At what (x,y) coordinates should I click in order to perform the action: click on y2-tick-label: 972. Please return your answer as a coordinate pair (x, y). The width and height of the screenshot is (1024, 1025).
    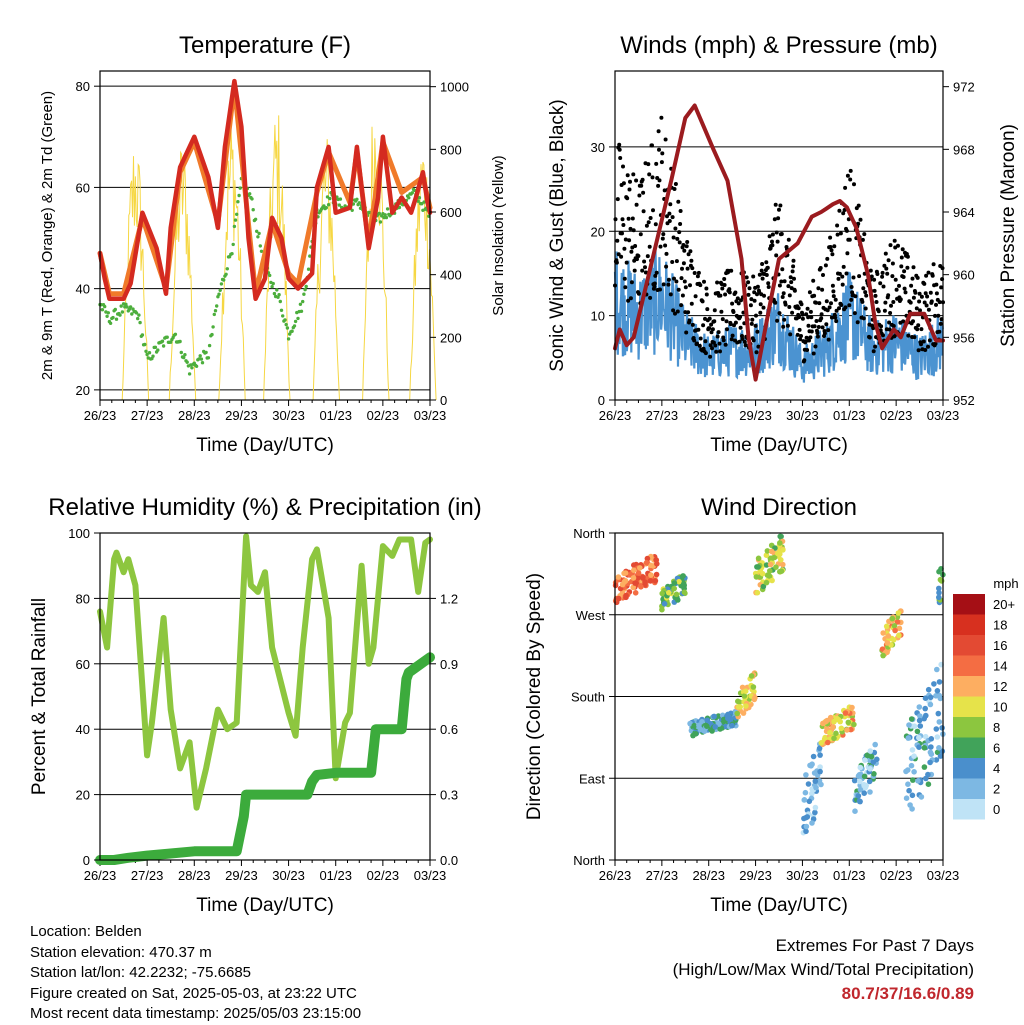
    Looking at the image, I should click on (964, 87).